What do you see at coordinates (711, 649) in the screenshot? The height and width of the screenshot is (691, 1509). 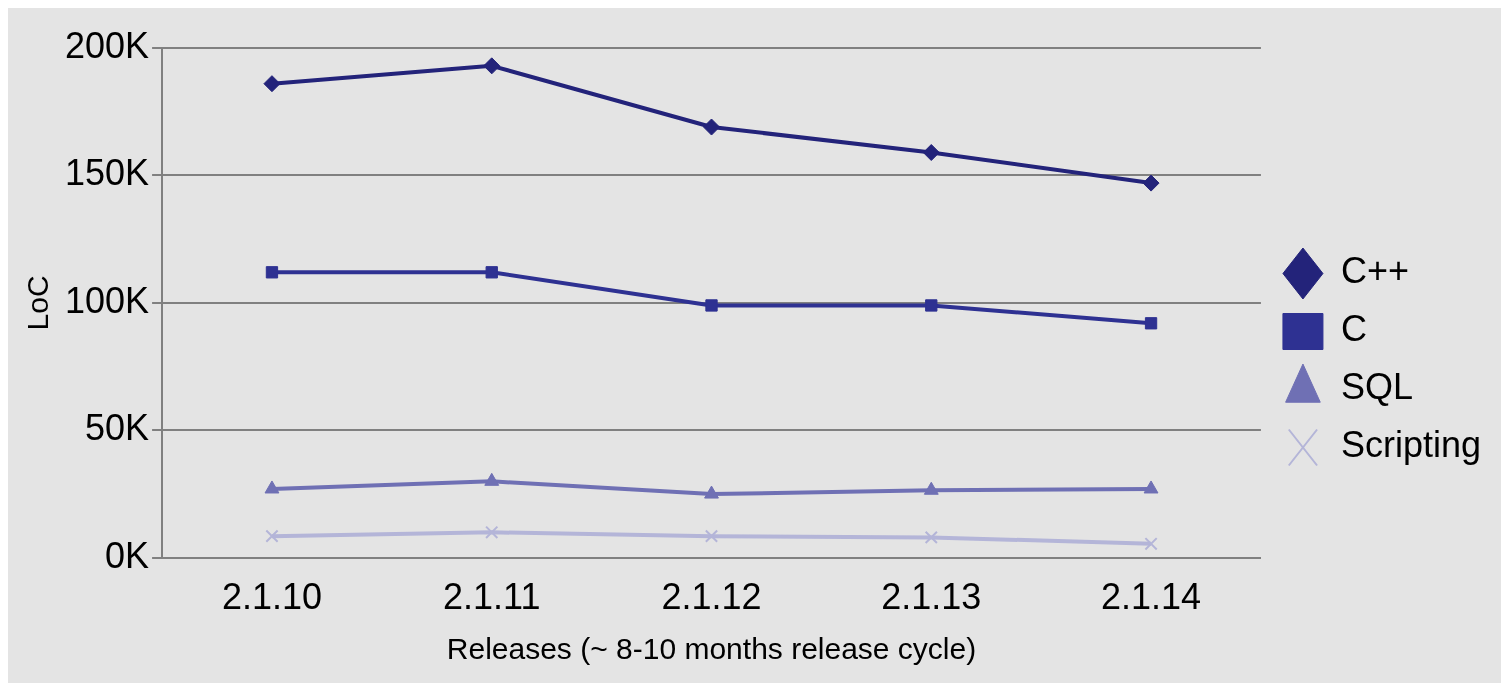 I see `x-axis-title: Releases (~ 8-10 months release cycle)` at bounding box center [711, 649].